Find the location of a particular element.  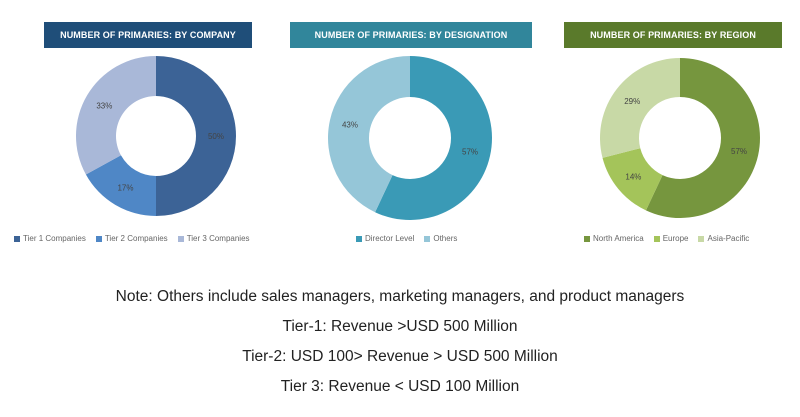

donut-slice-asia-pacific is located at coordinates (640, 108).